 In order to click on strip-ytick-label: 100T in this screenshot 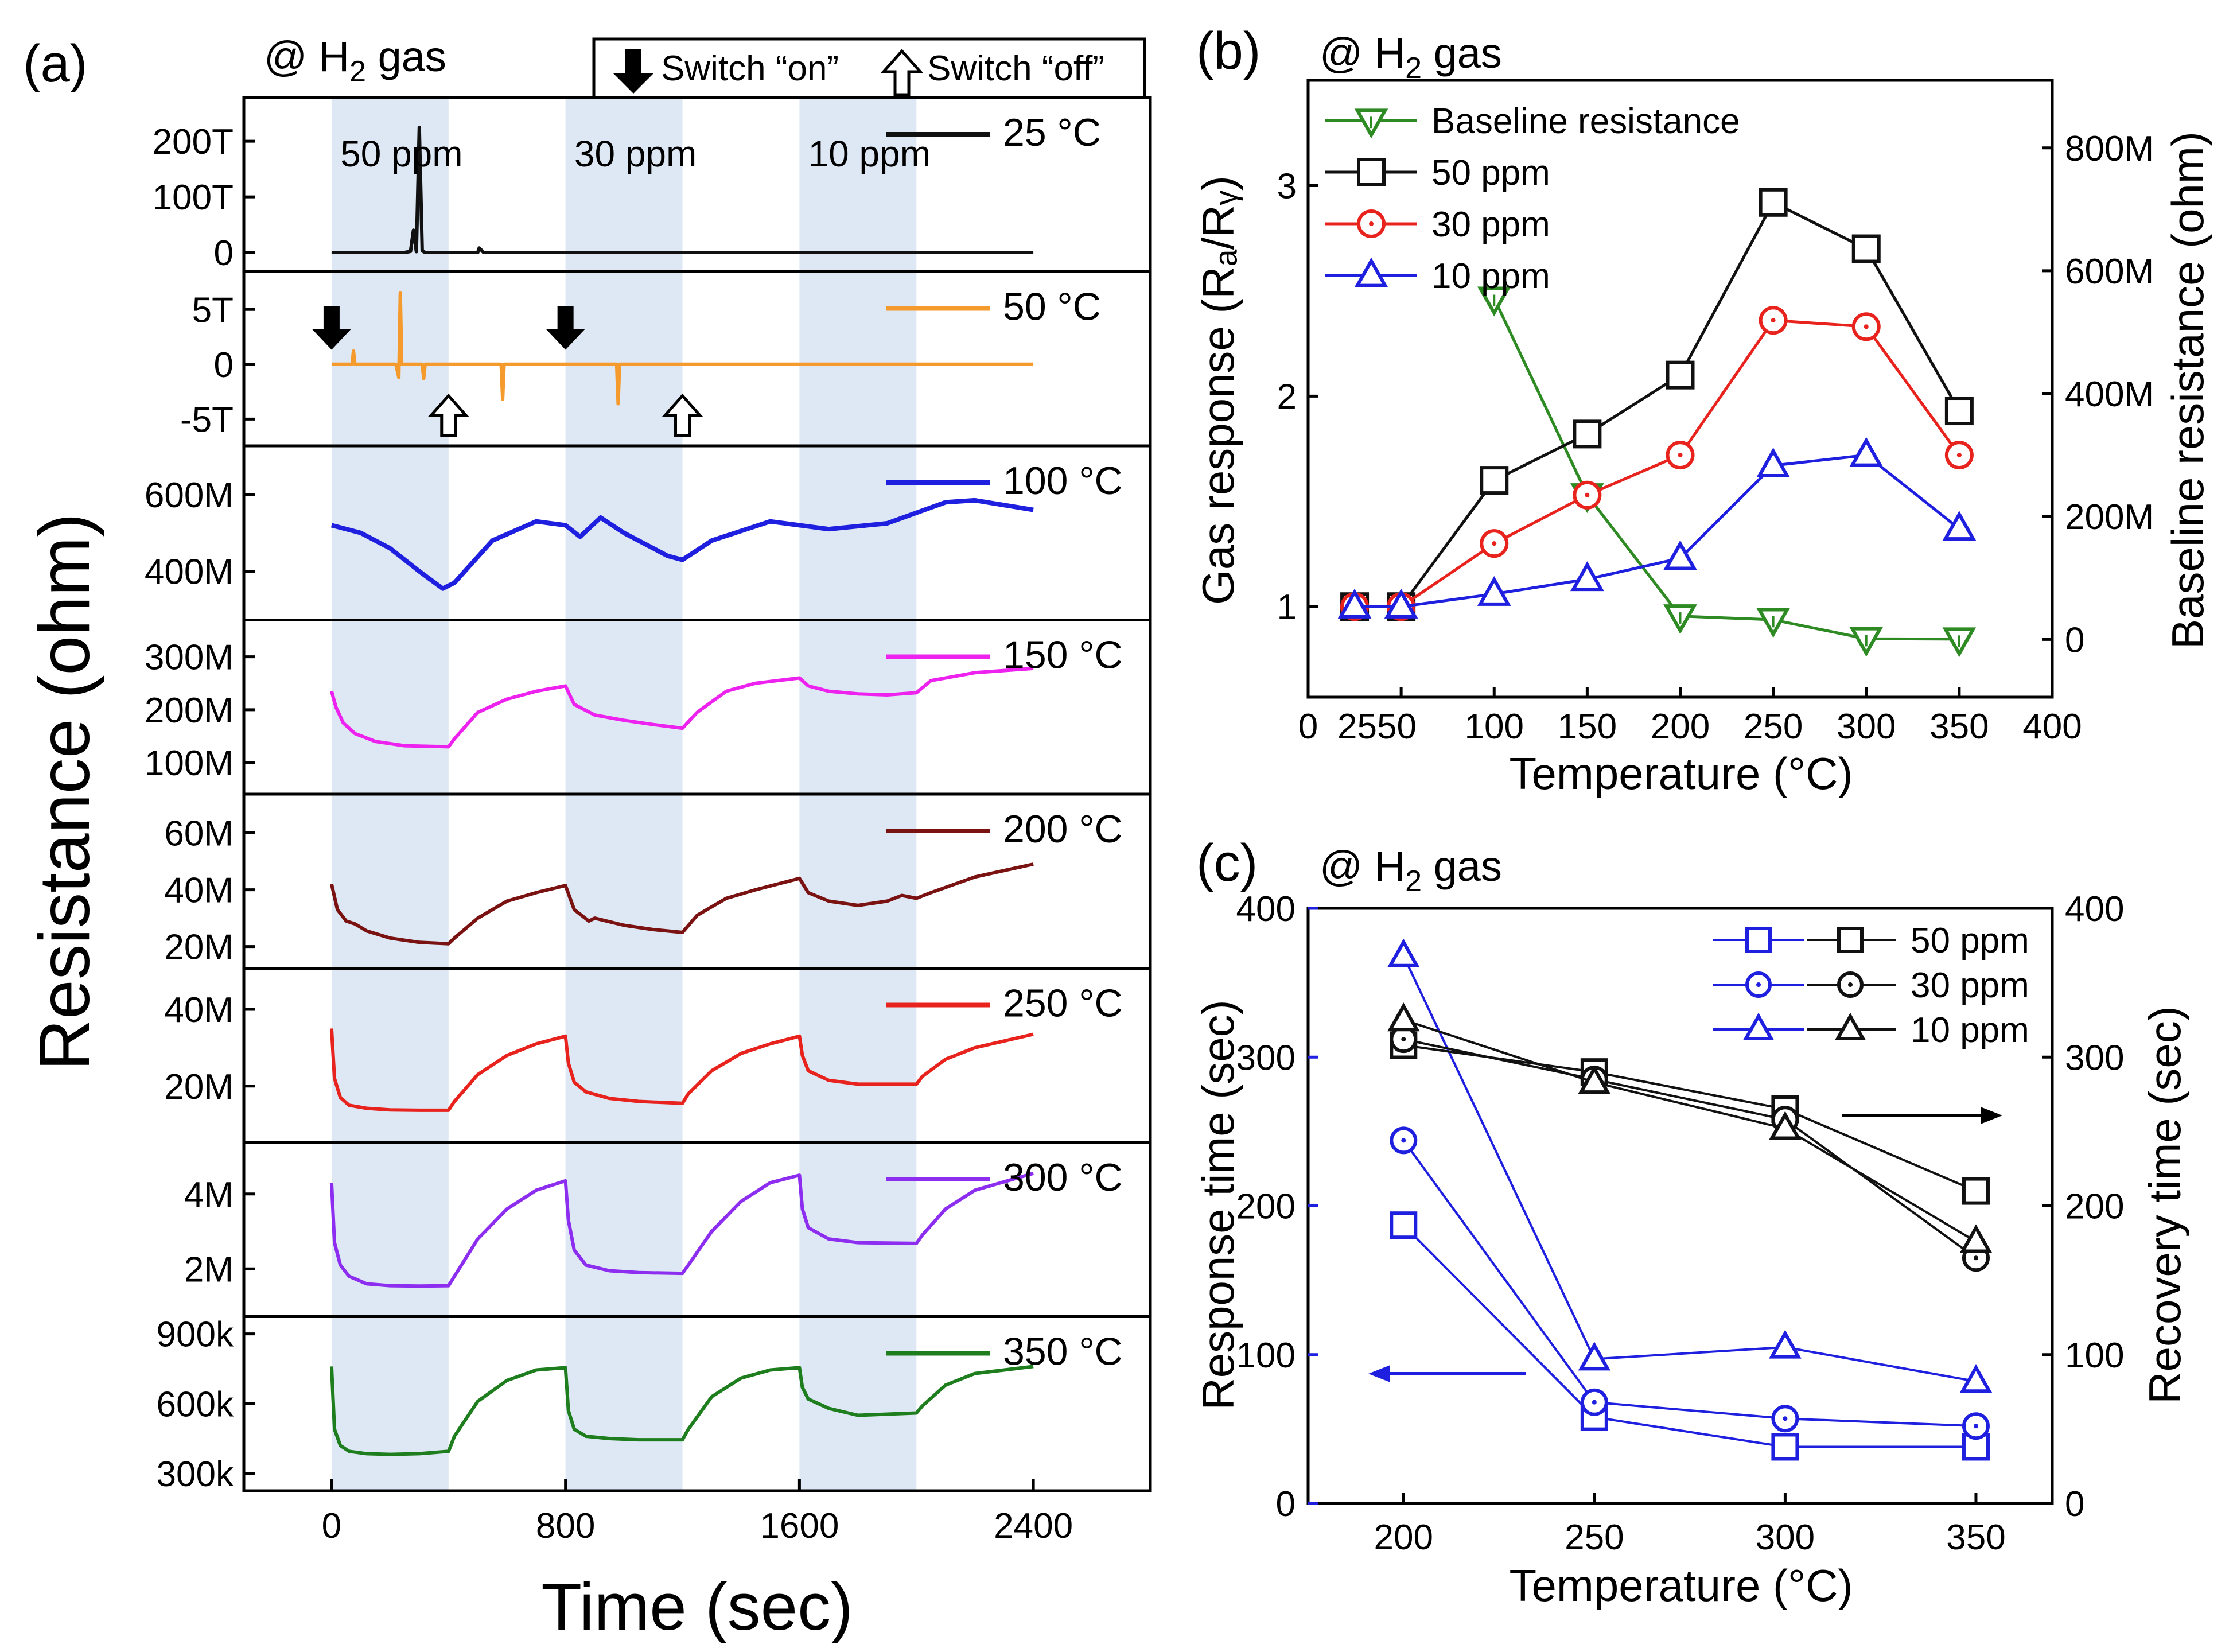, I will do `click(193, 197)`.